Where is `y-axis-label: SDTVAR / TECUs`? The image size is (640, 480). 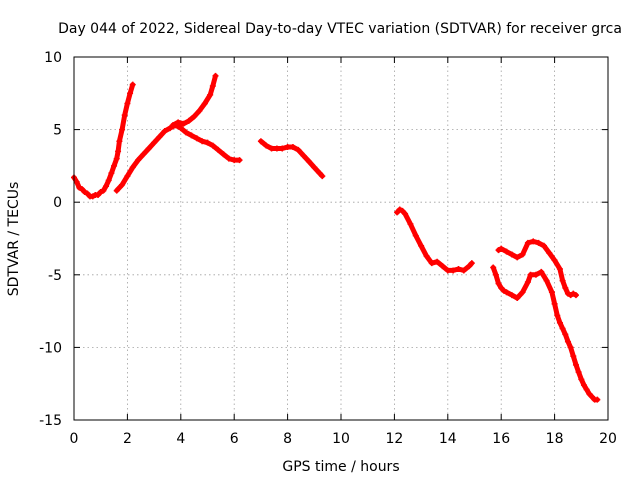 y-axis-label: SDTVAR / TECUs is located at coordinates (14, 239).